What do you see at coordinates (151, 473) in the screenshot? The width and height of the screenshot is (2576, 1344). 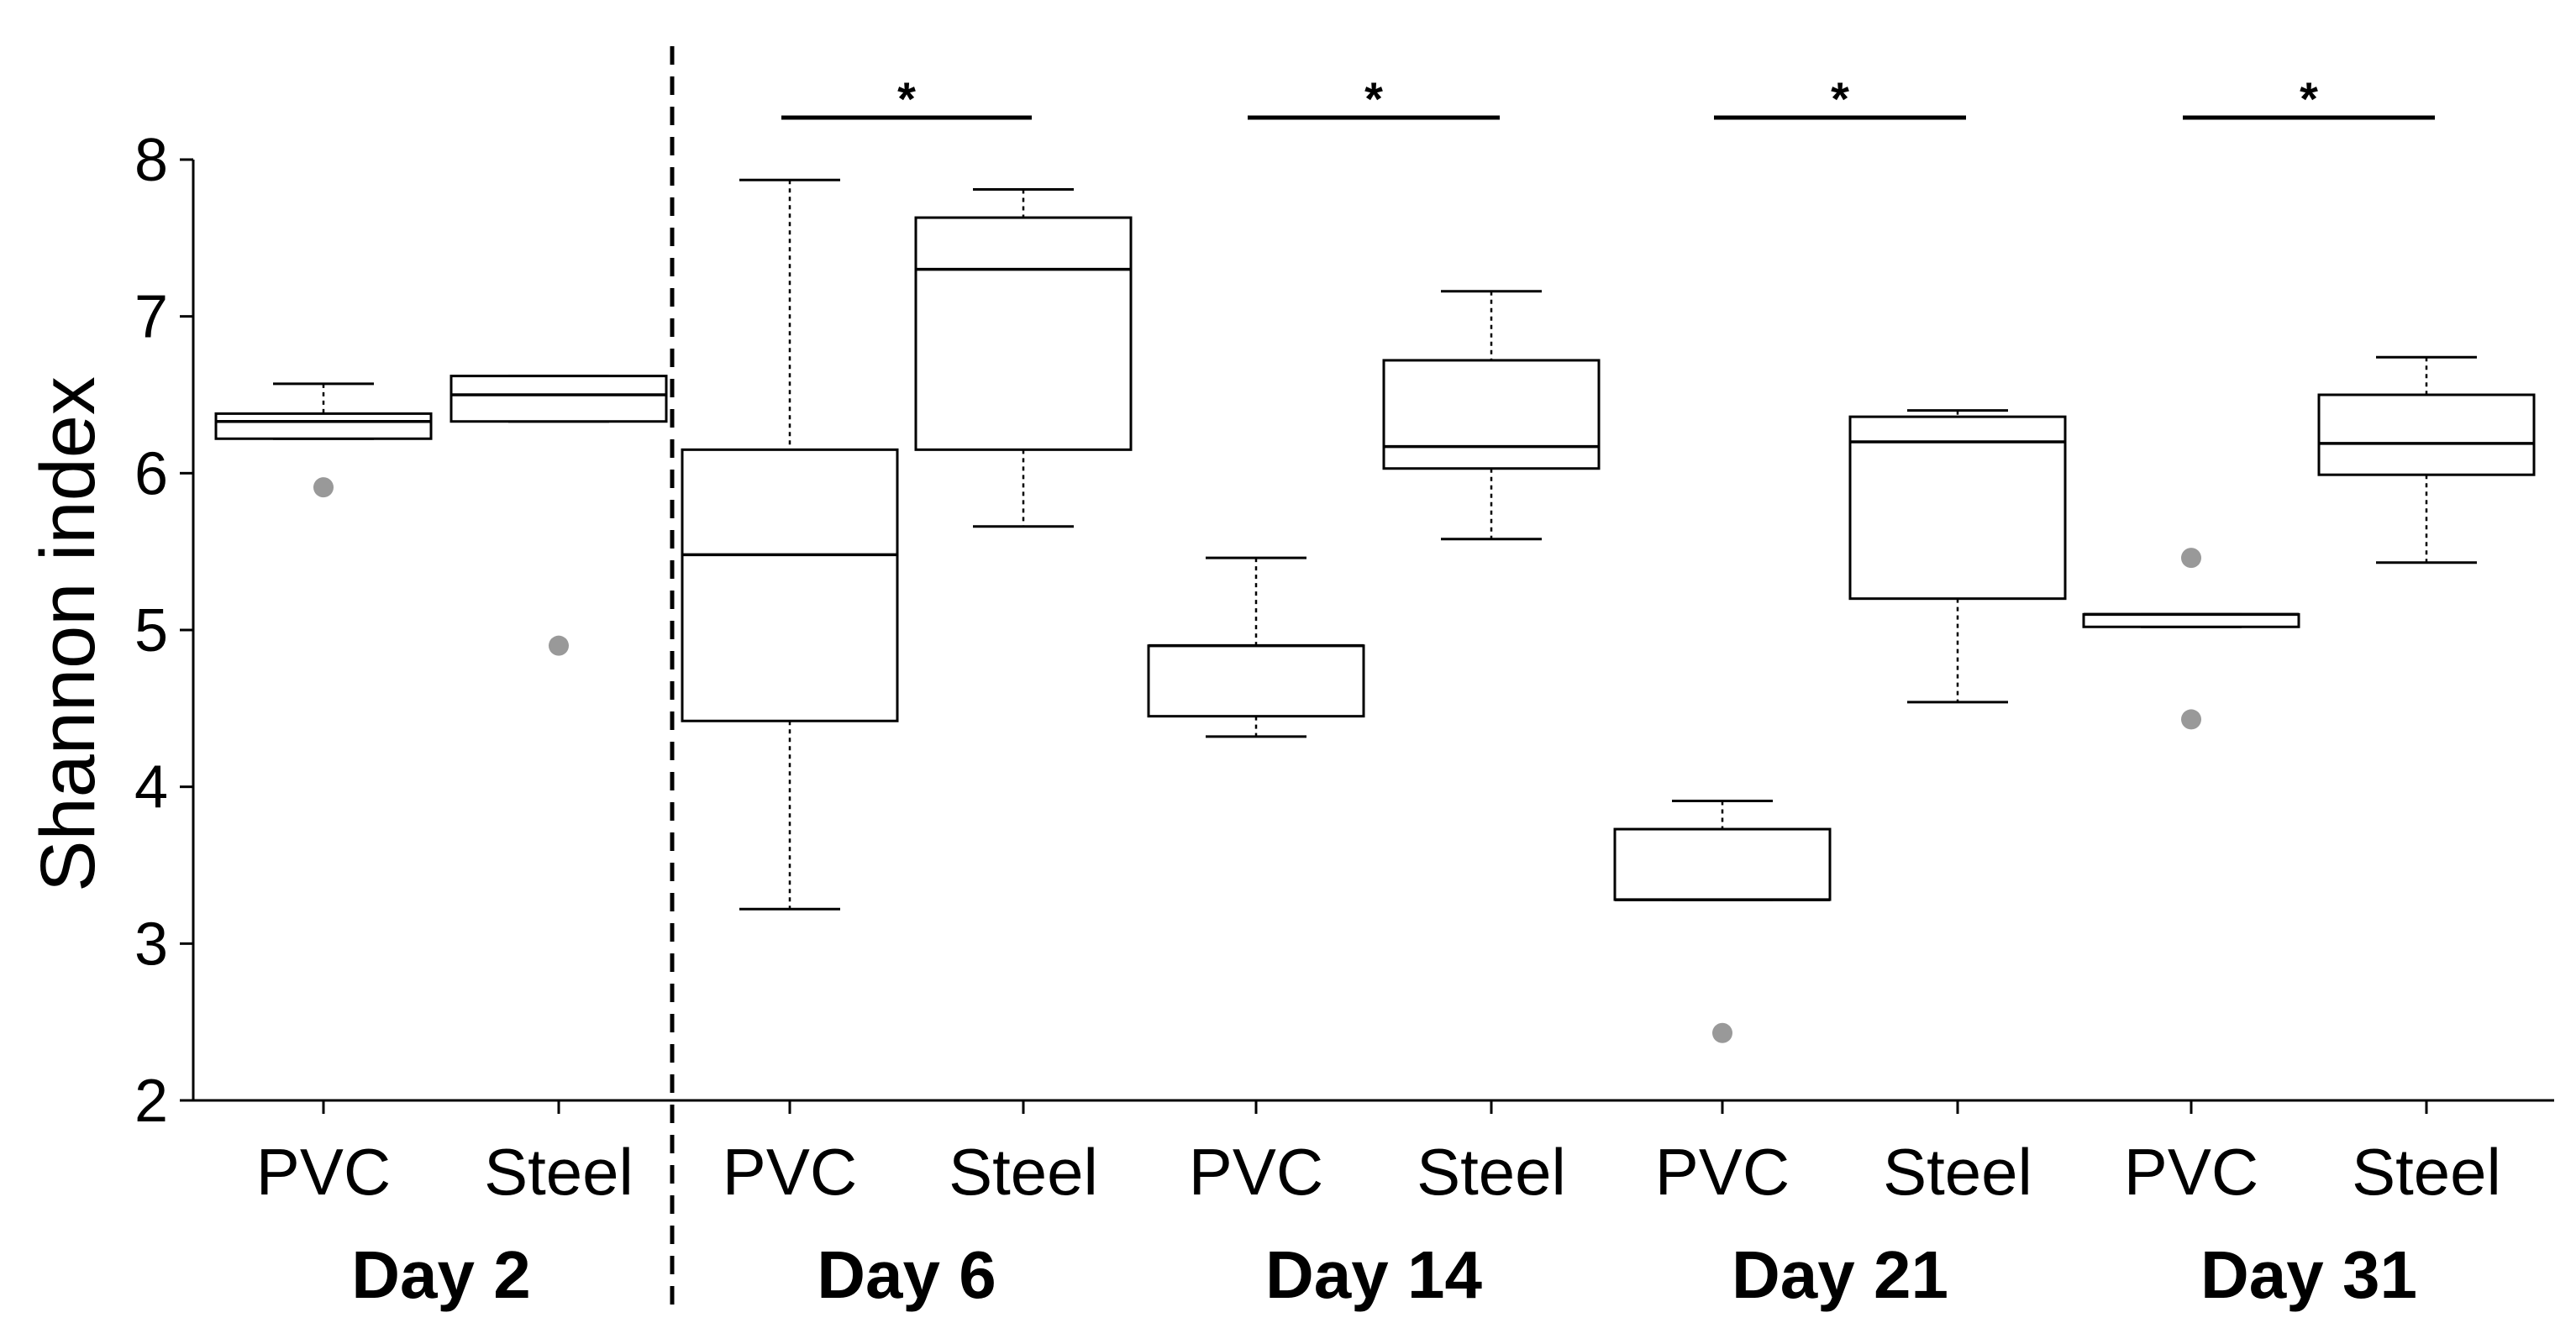 I see `y-tick-label: 6` at bounding box center [151, 473].